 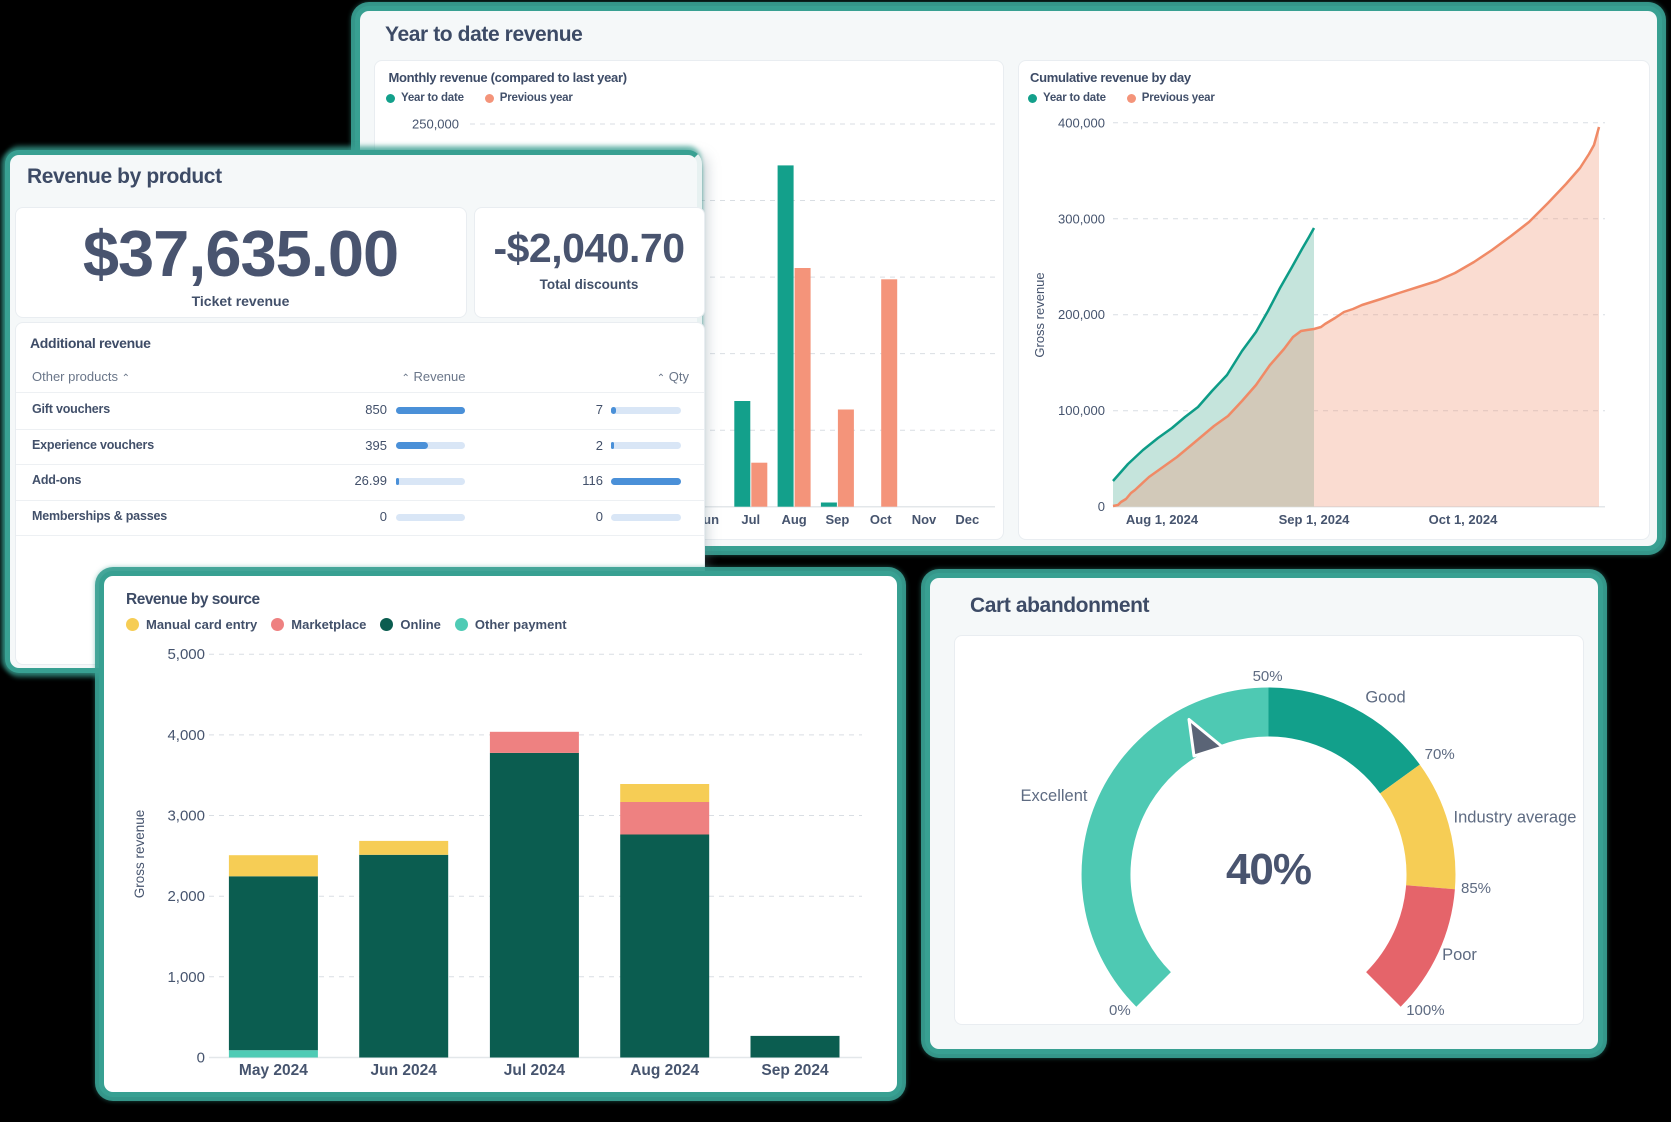 What do you see at coordinates (750, 519) in the screenshot?
I see `svg-text: Jul` at bounding box center [750, 519].